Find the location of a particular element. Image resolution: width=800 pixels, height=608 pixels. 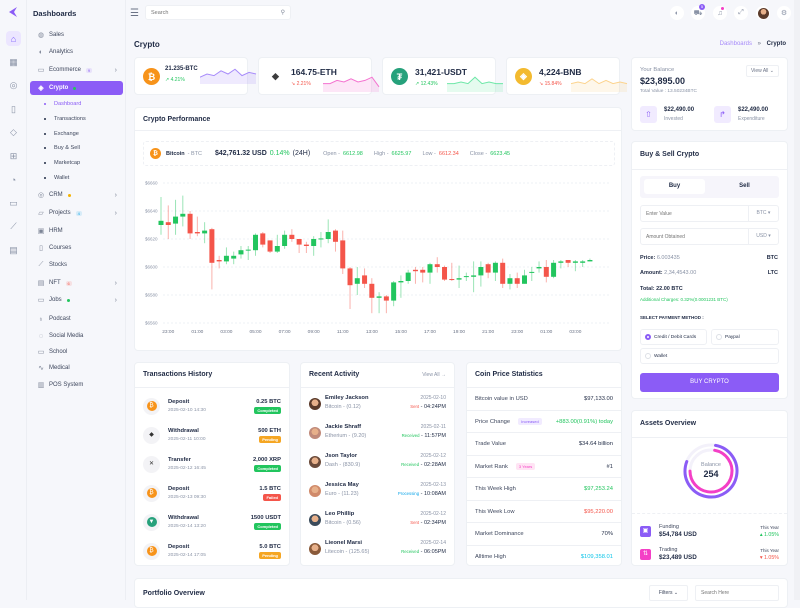

rail-file-icon: ▯ is located at coordinates (13, 108).